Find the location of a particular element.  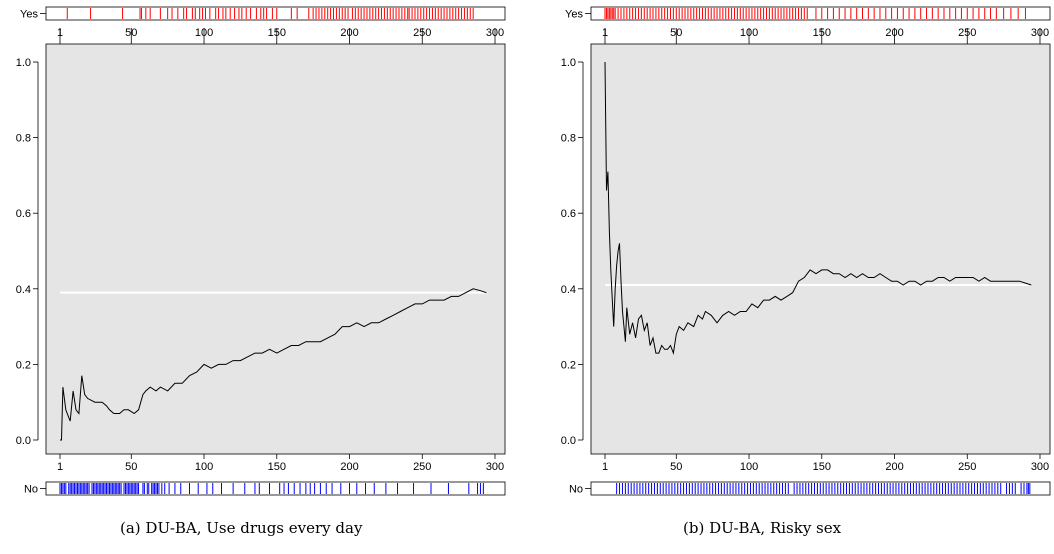

caption-a: (a) DU-BA, Use drugs every day is located at coordinates (241, 528).